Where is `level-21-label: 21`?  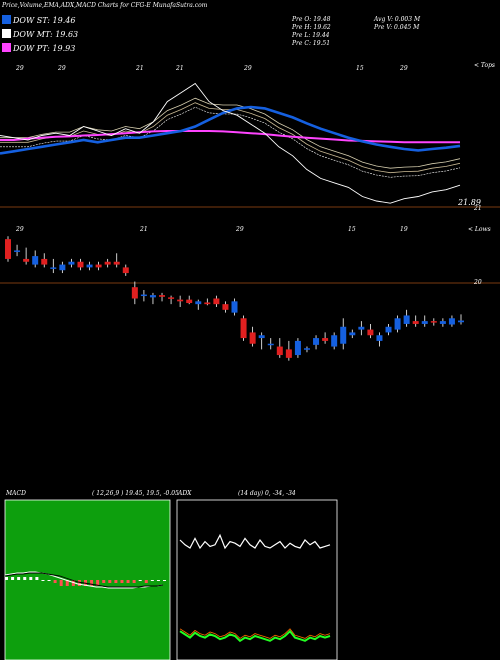 level-21-label: 21 is located at coordinates (478, 208).